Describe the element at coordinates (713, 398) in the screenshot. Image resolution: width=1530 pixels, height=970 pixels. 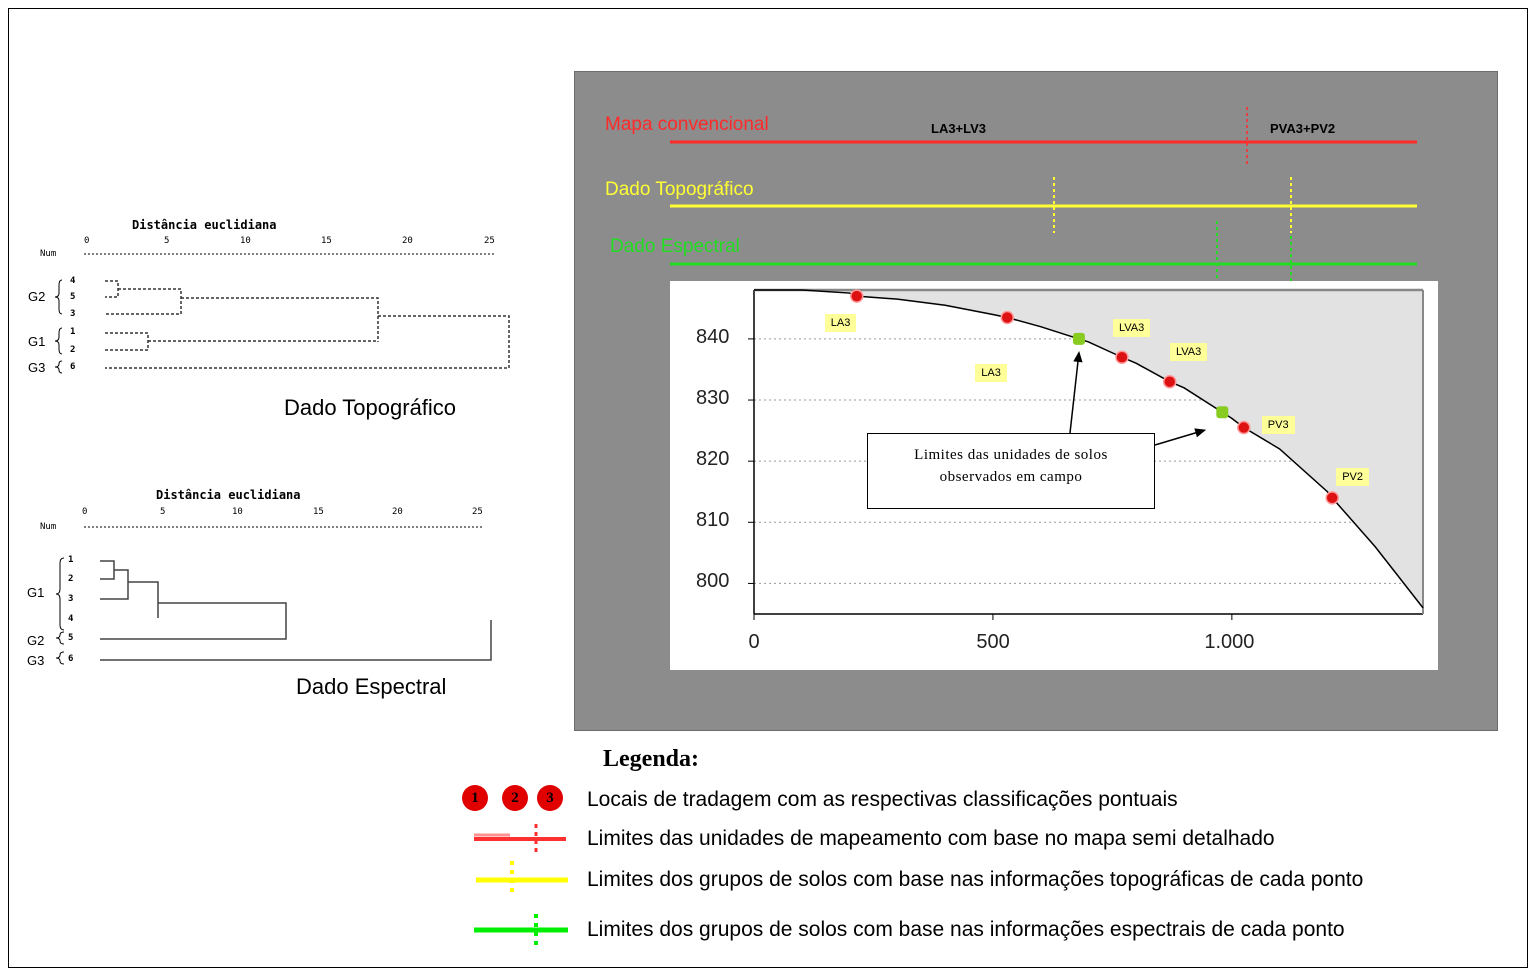
I see `y-tick-label: 830` at that location.